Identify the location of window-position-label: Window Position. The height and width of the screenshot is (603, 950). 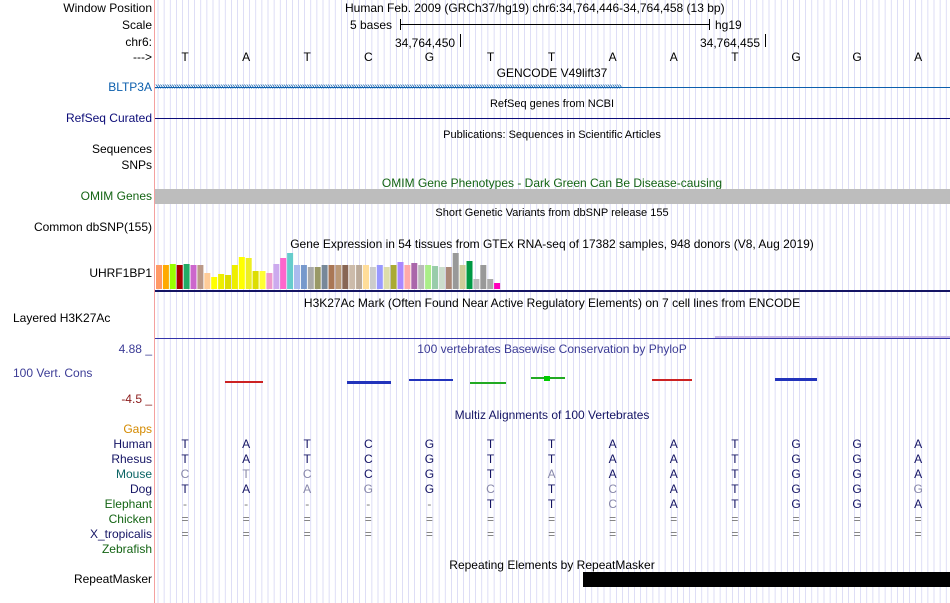
(107, 8).